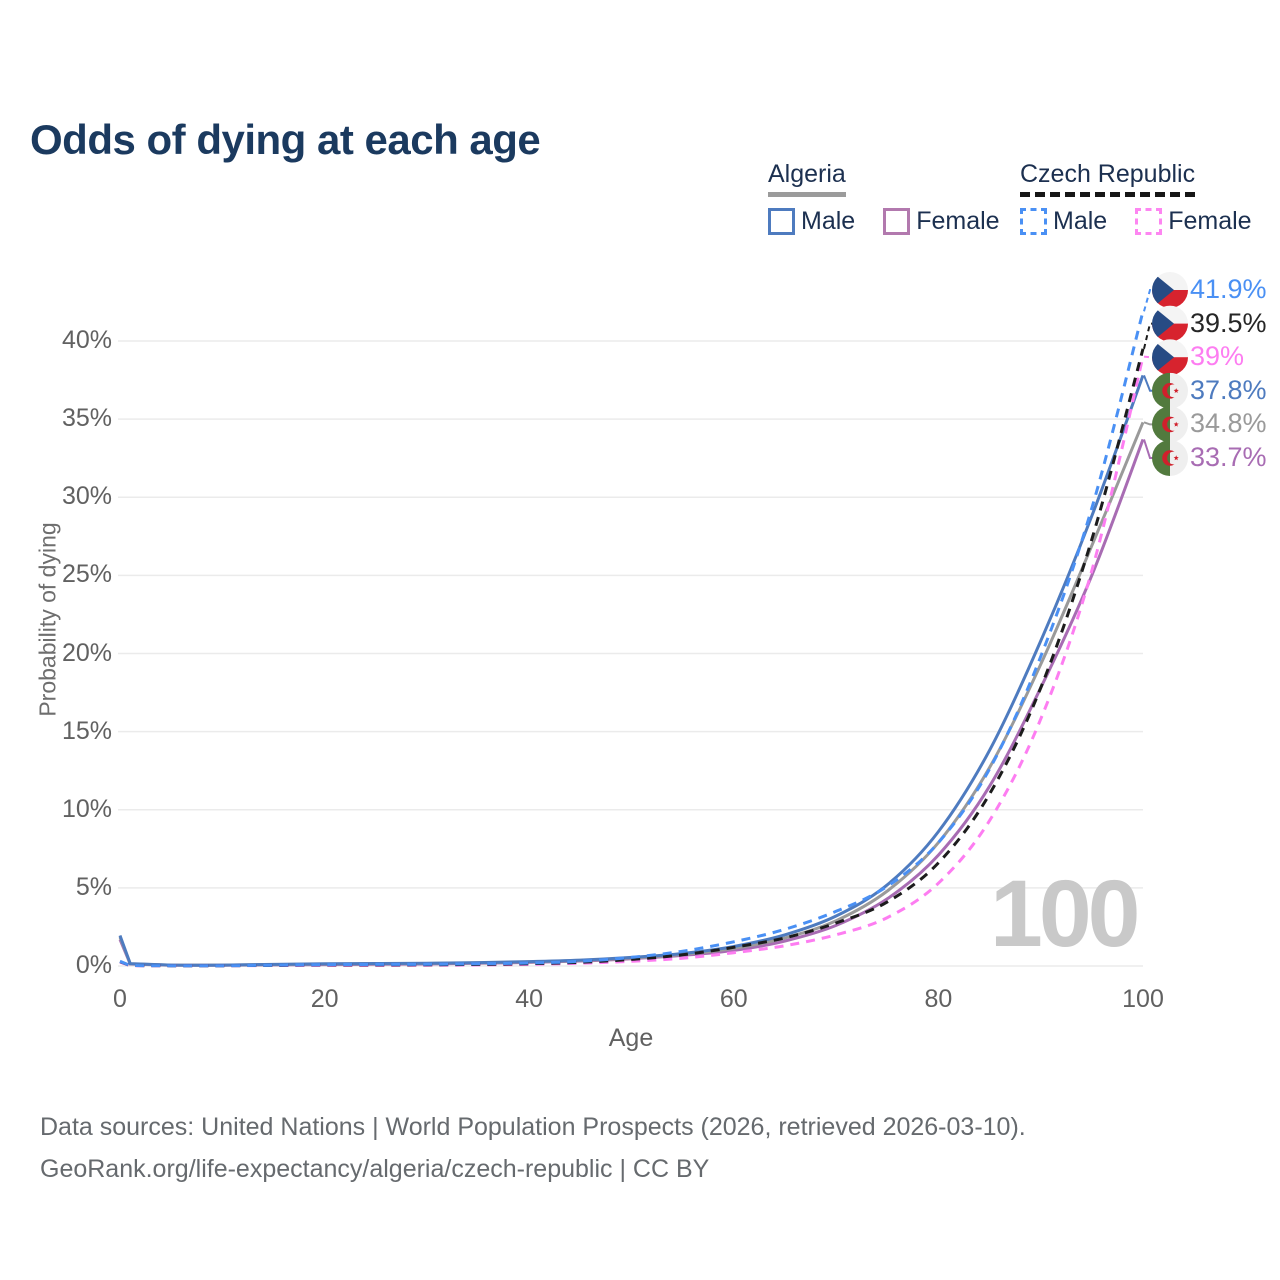 This screenshot has width=1280, height=1280. What do you see at coordinates (1136, 198) in the screenshot?
I see `legend-group-czech-republic: Czech Republic Male Female` at bounding box center [1136, 198].